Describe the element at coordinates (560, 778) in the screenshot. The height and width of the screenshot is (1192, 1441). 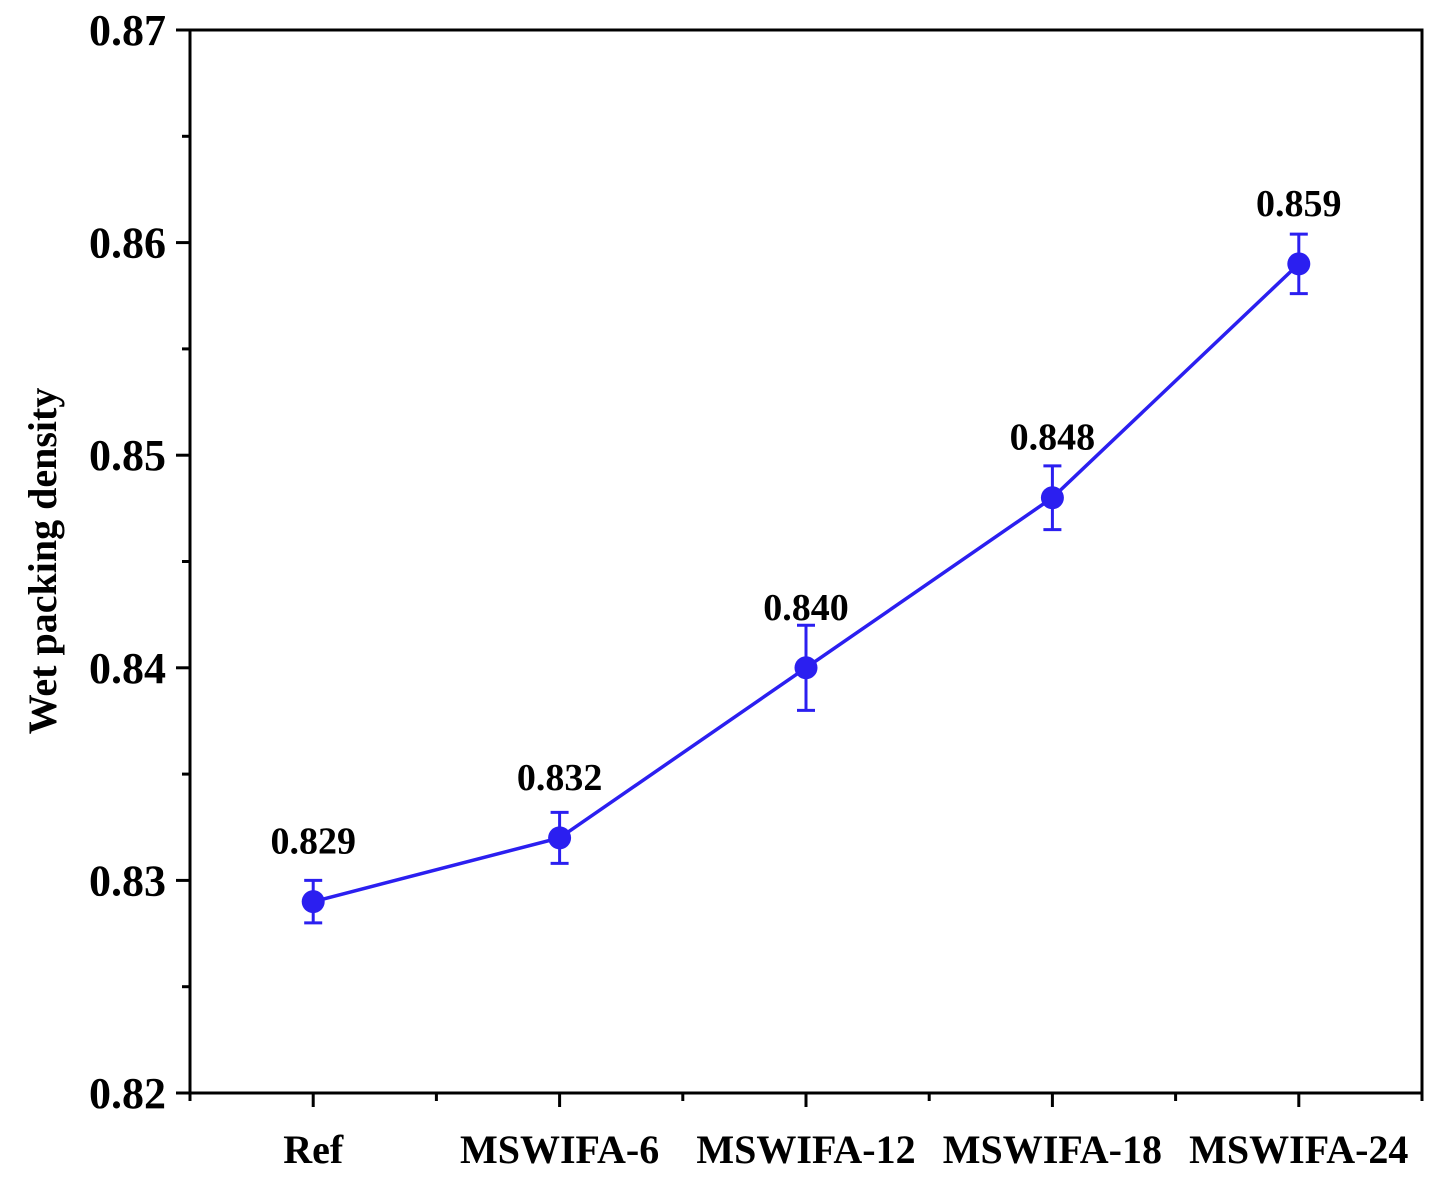
I see `data-label: 0.832` at that location.